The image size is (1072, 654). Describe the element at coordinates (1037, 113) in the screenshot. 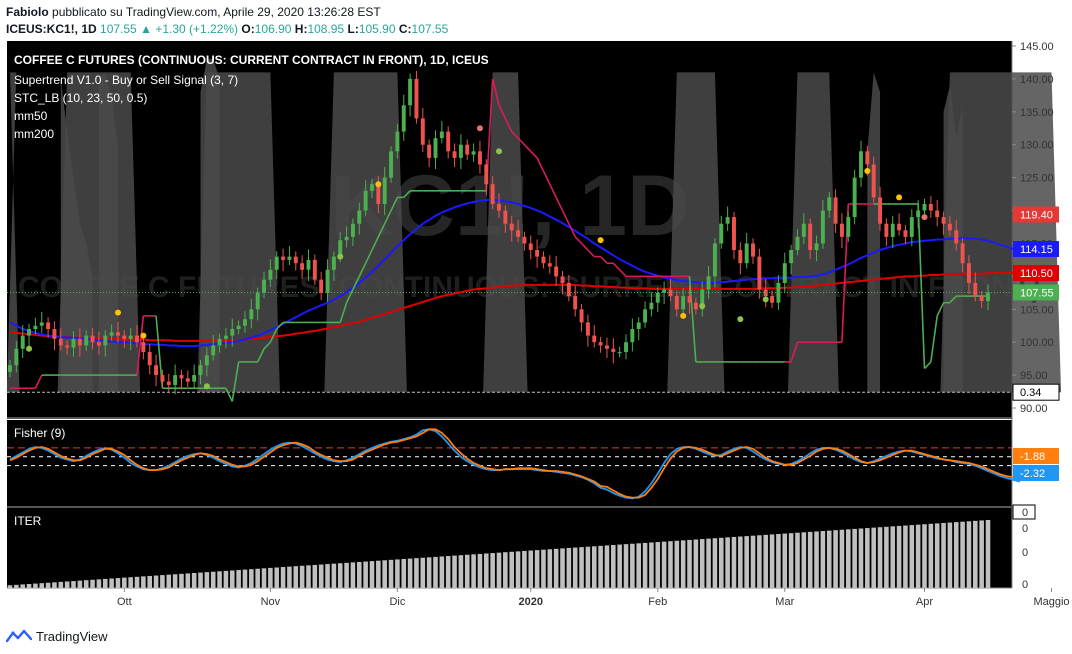

I see `y-tick-label: 135.00` at that location.